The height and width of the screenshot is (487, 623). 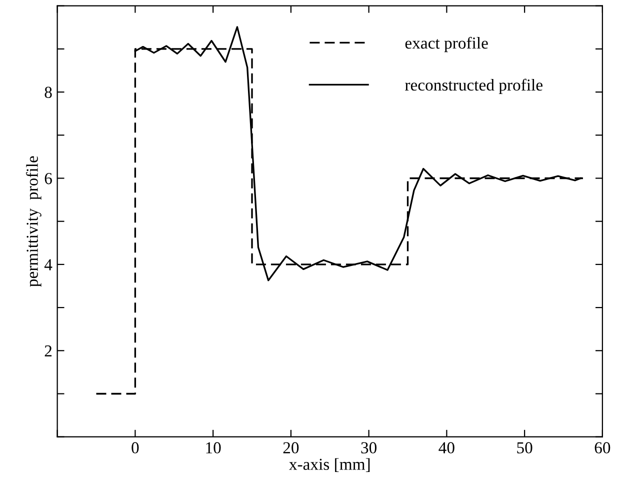 I want to click on x-tick-label: 60, so click(x=602, y=448).